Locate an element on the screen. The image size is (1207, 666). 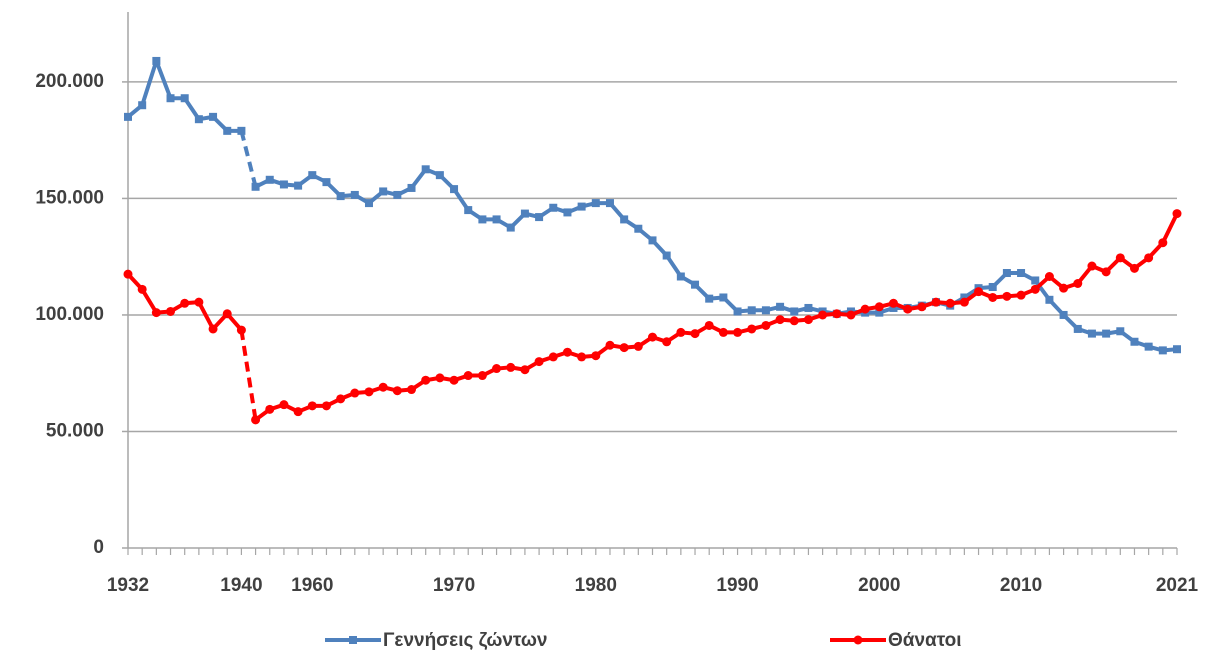
legend-label: Γεννήσεις ζώντων is located at coordinates (465, 640).